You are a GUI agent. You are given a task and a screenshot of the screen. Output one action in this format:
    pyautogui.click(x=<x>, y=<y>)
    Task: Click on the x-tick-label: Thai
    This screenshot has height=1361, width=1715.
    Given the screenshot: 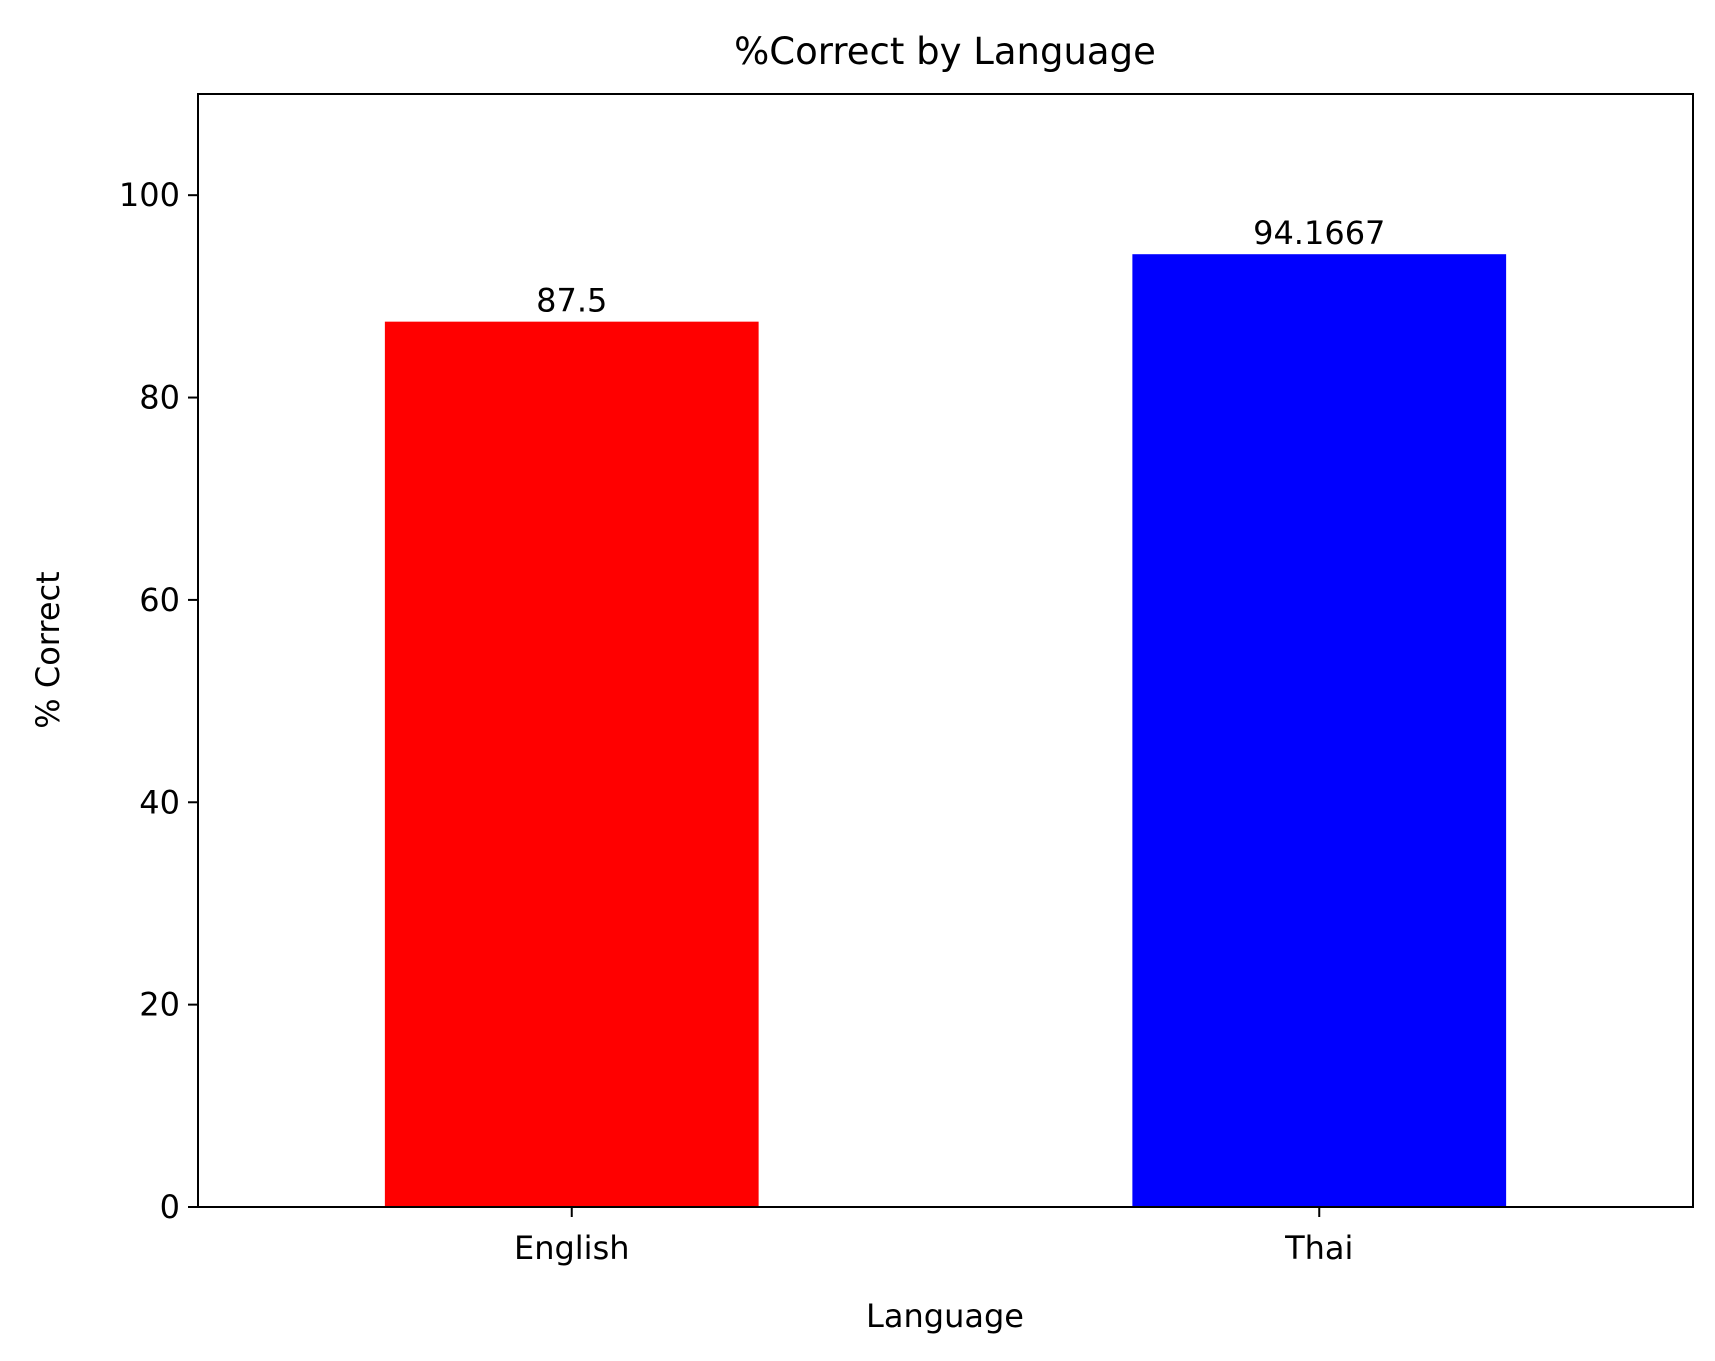 What is the action you would take?
    pyautogui.click(x=1318, y=1248)
    